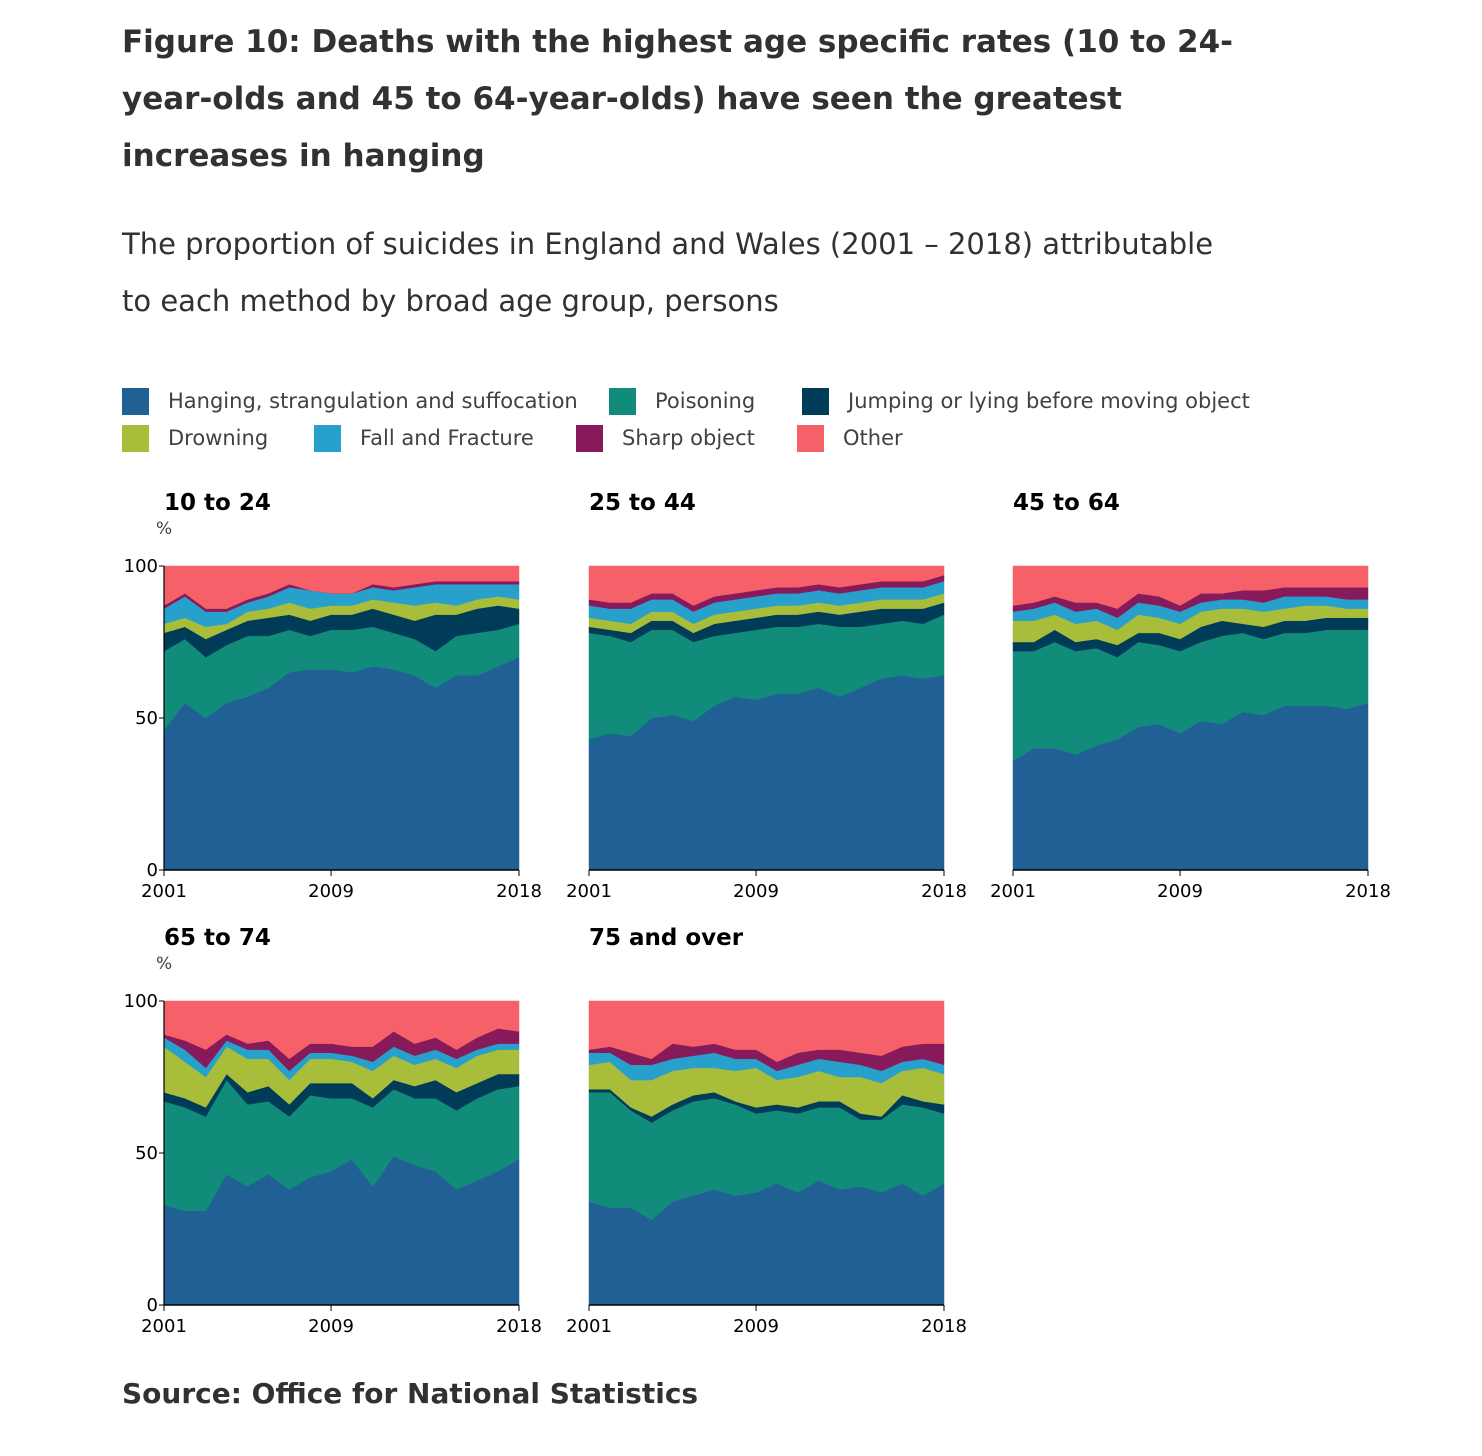 The height and width of the screenshot is (1456, 1482). I want to click on chart-panel-10-to-24: 10 to 24 0 50 100% 2001 2009 2018, so click(333, 696).